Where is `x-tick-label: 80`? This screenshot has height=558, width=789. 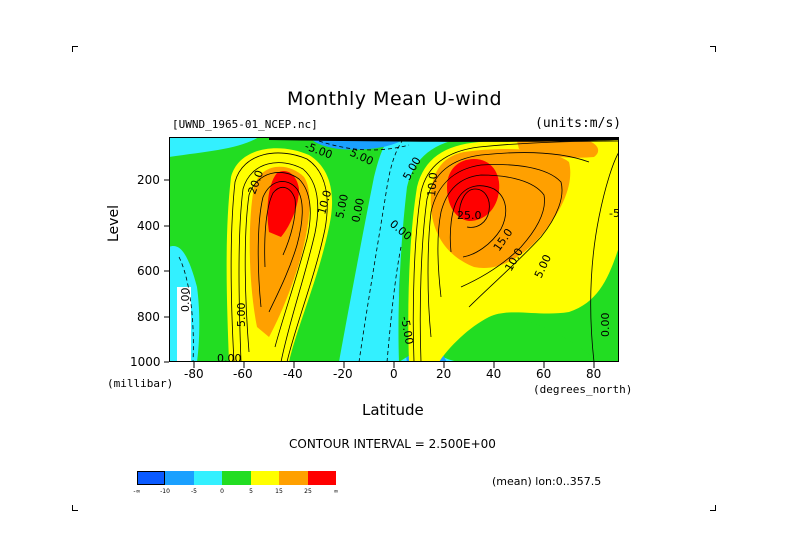 x-tick-label: 80 is located at coordinates (594, 374).